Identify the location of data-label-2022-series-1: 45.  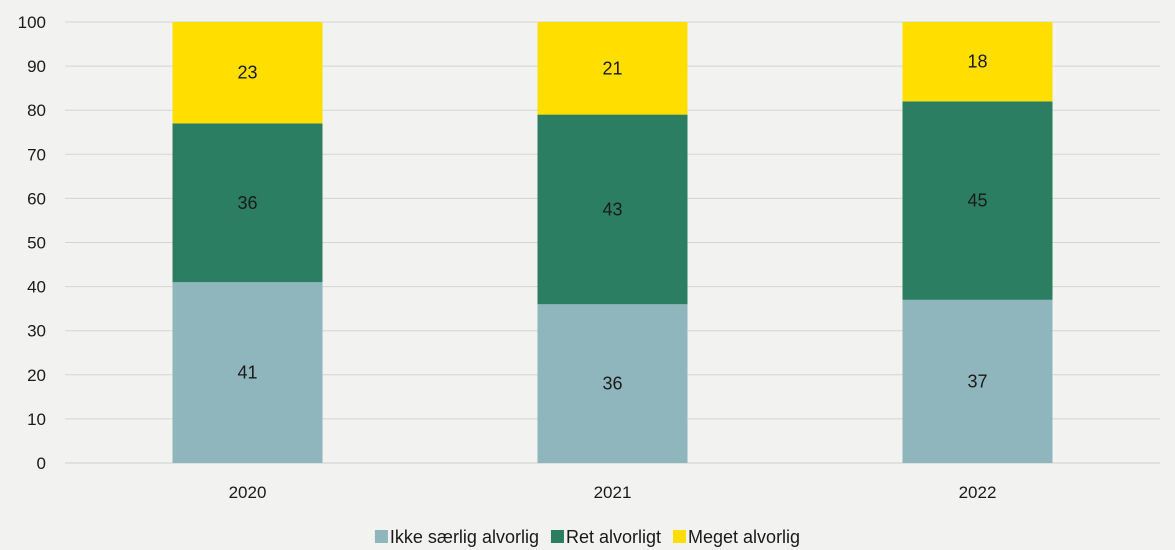
(977, 201).